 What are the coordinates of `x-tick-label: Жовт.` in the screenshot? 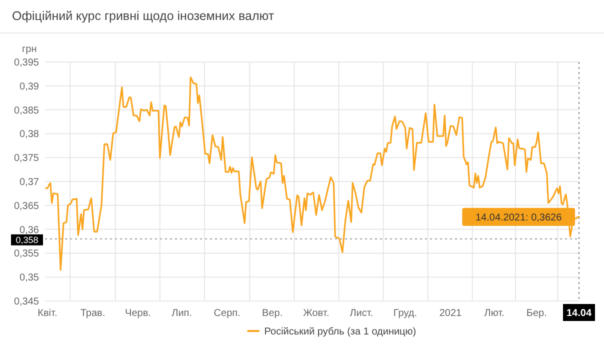 It's located at (316, 313).